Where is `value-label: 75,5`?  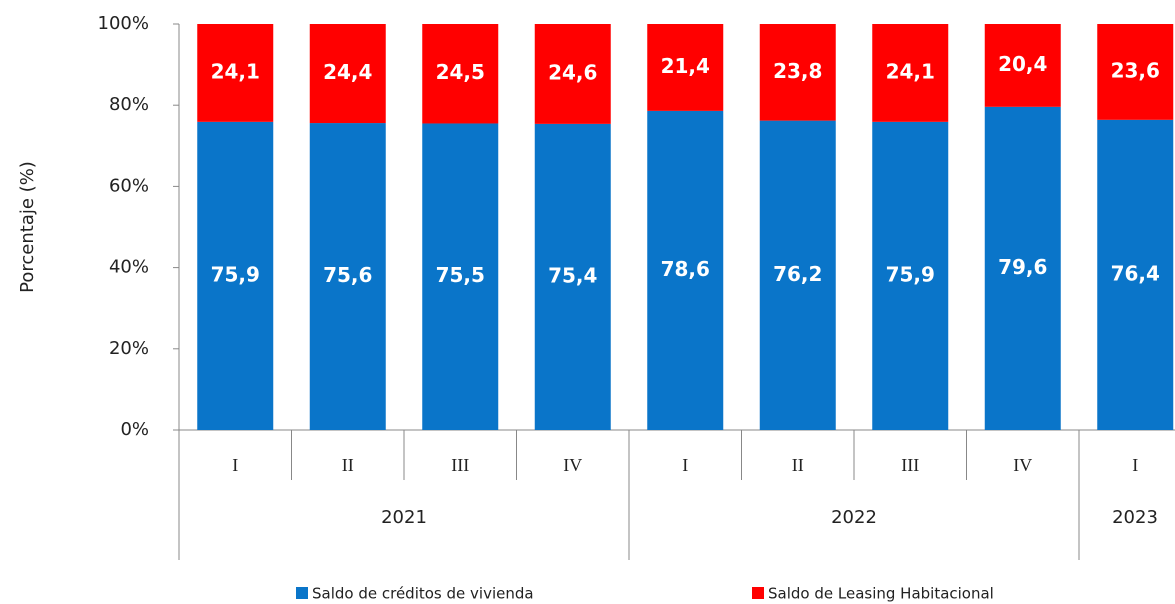
value-label: 75,5 is located at coordinates (460, 275).